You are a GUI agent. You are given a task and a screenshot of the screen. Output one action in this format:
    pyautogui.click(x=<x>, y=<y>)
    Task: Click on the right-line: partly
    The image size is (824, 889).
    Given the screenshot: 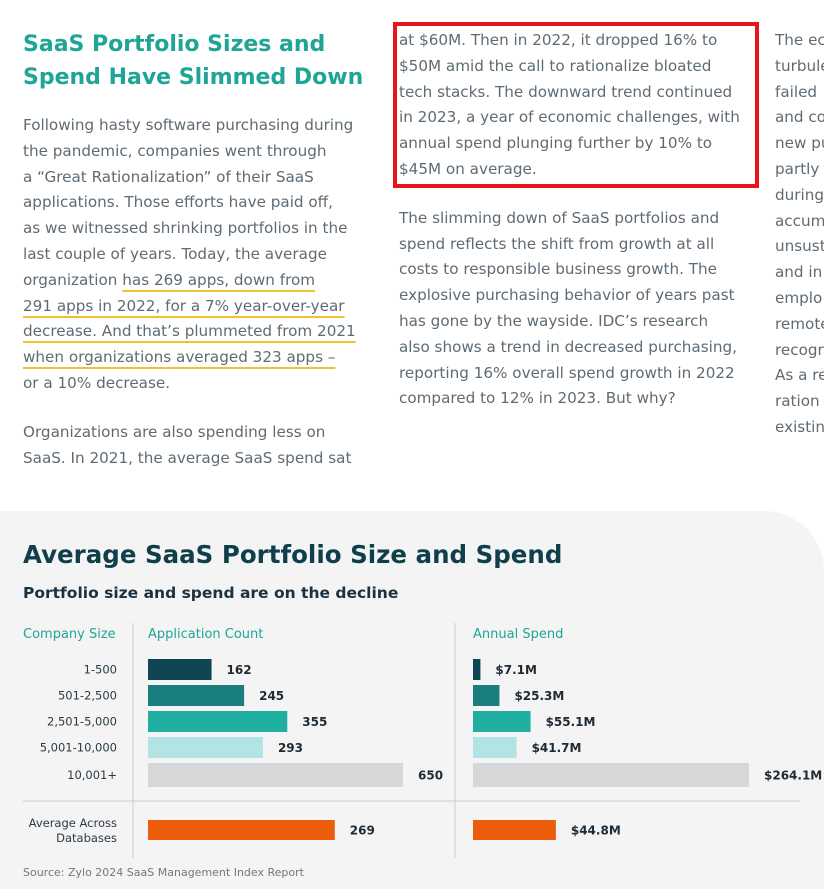 What is the action you would take?
    pyautogui.click(x=797, y=168)
    